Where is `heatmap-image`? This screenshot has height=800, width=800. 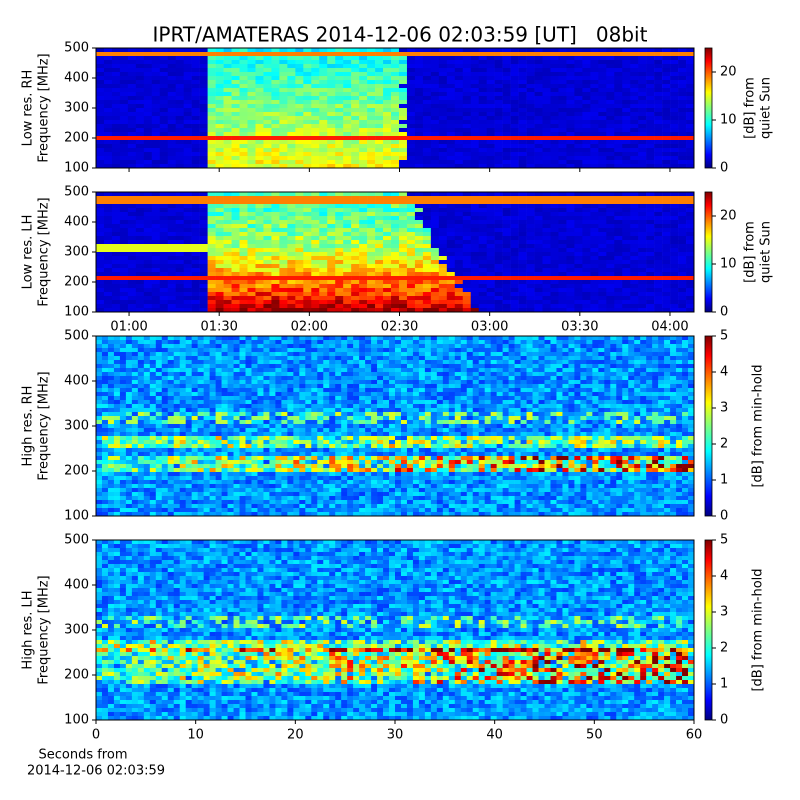 heatmap-image is located at coordinates (395, 108).